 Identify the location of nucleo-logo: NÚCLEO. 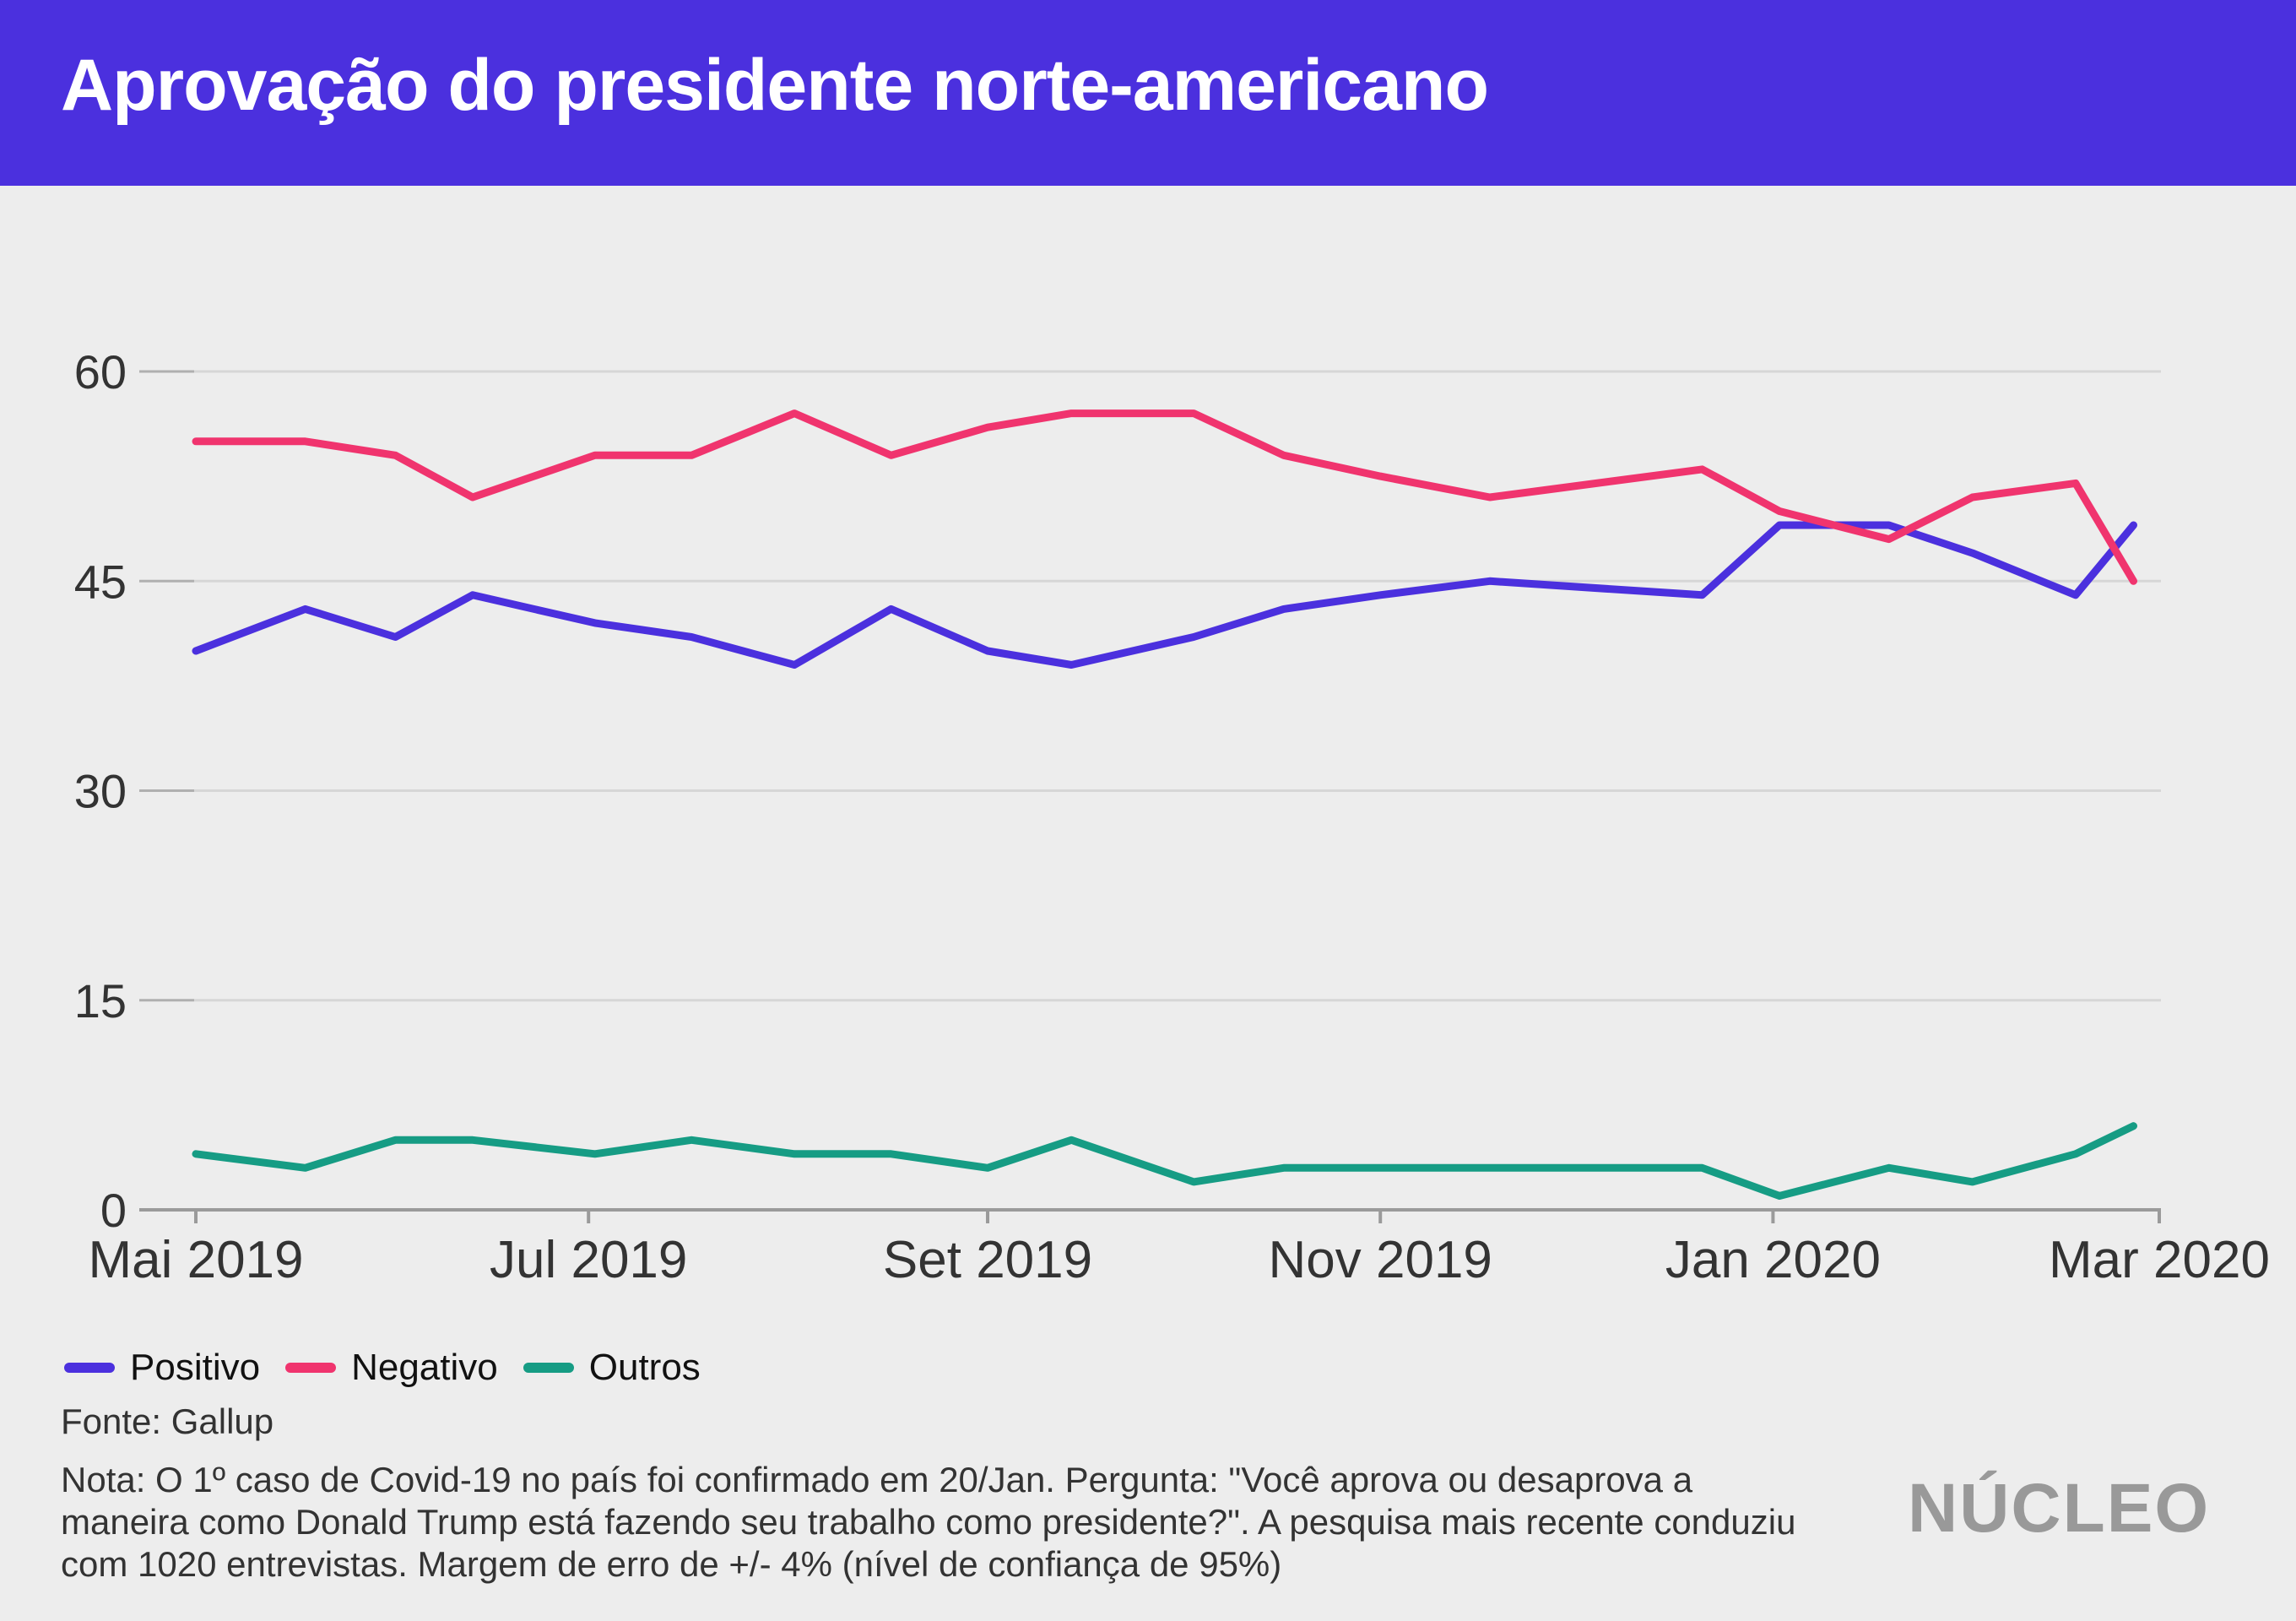
(2059, 1508).